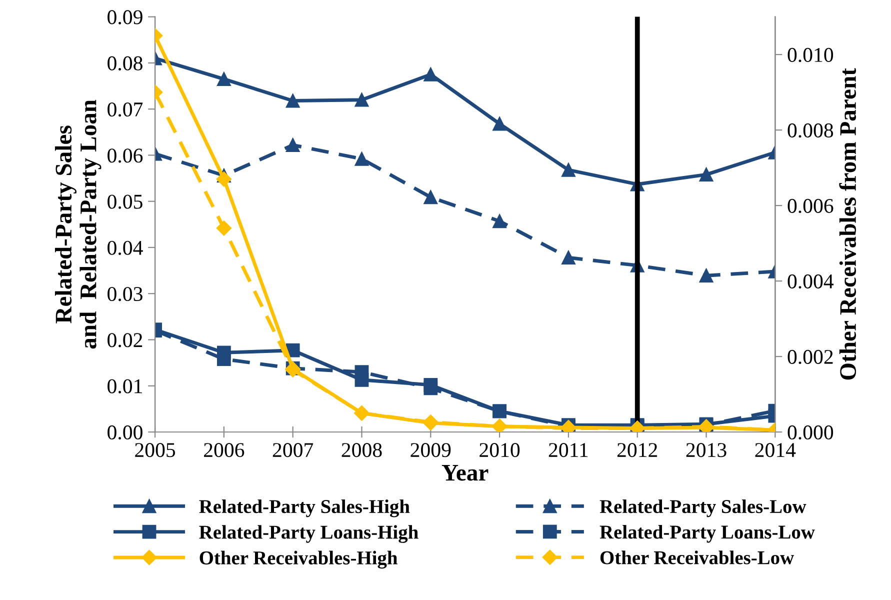  Describe the element at coordinates (304, 508) in the screenshot. I see `legend-label: Related-Party Sales-High` at that location.